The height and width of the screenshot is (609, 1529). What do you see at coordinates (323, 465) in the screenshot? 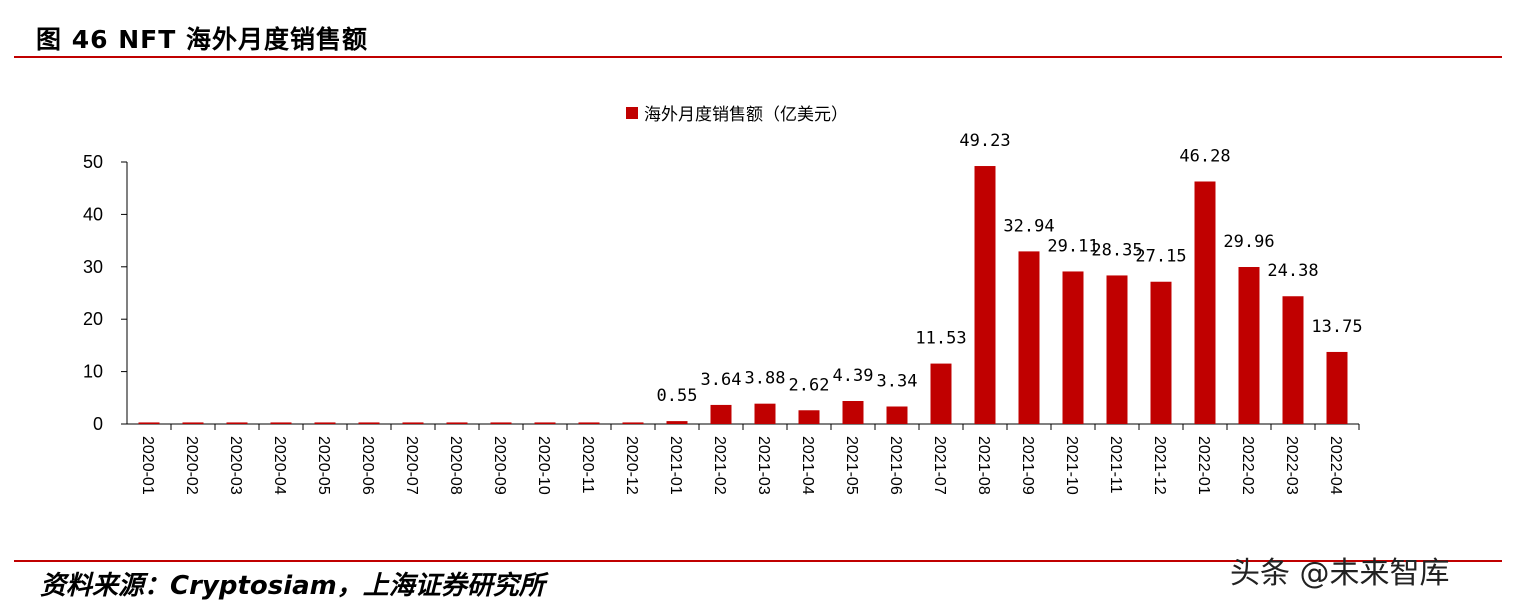
I see `x-tick-label: 2020-05` at bounding box center [323, 465].